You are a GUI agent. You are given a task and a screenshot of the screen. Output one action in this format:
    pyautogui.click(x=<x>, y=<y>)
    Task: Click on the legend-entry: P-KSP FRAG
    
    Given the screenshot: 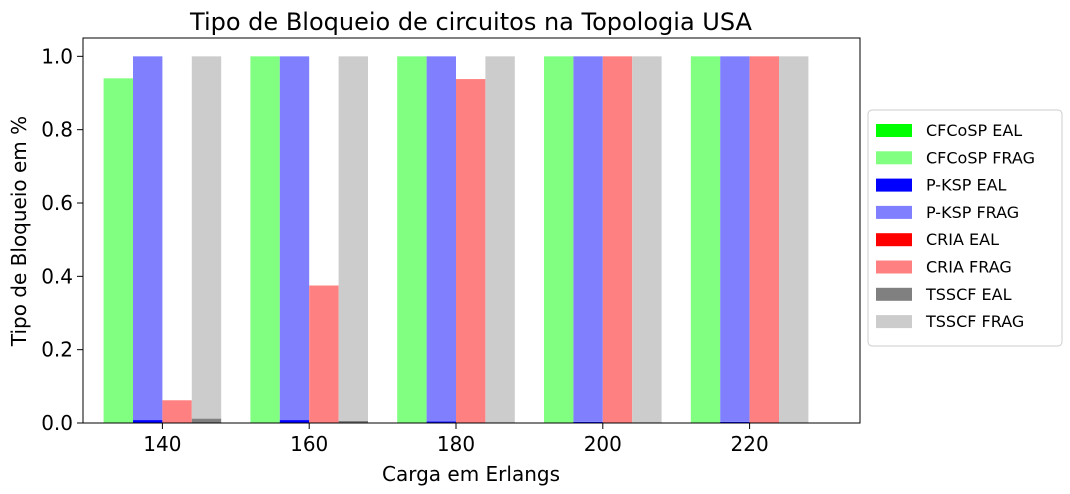 What is the action you would take?
    pyautogui.click(x=972, y=212)
    